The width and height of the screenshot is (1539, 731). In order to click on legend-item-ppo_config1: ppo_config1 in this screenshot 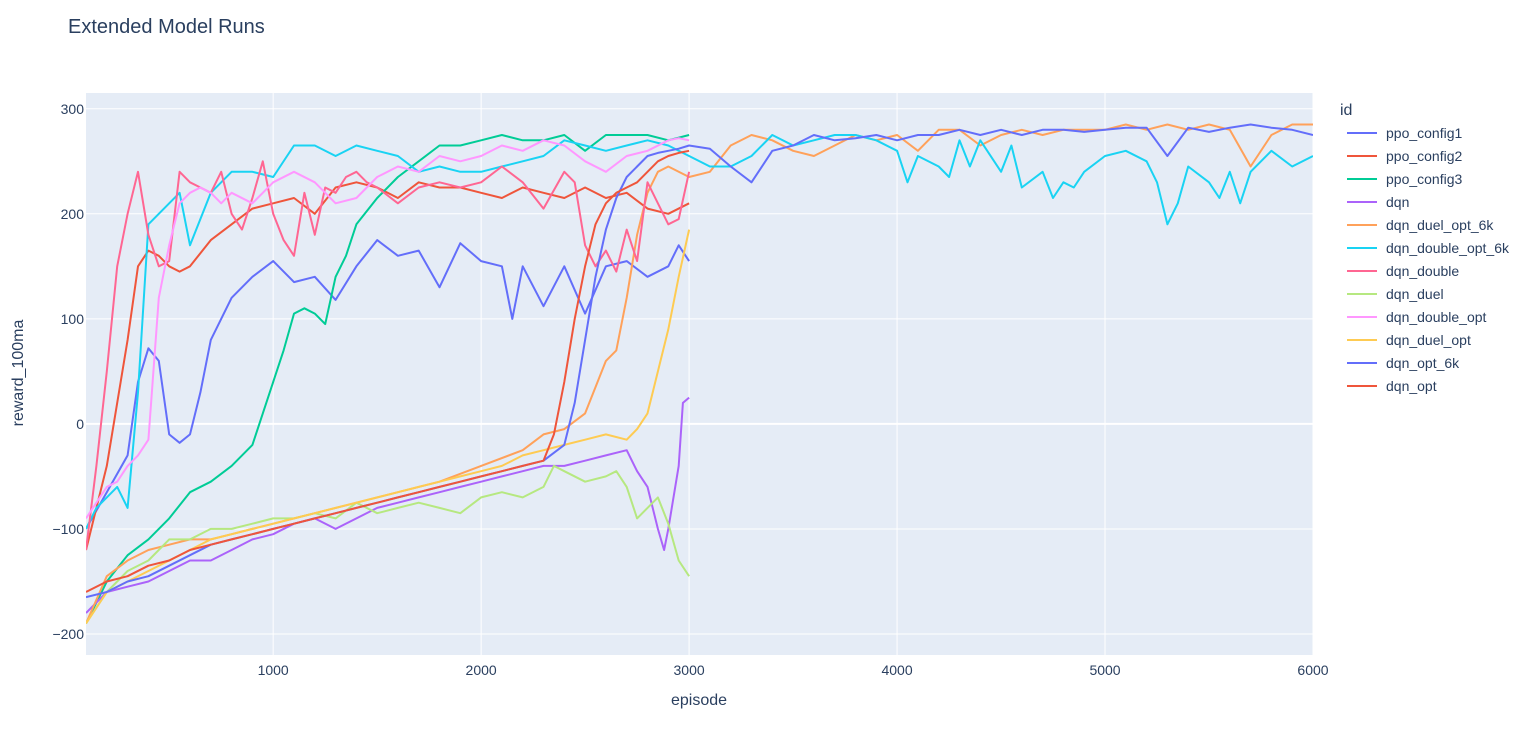, I will do `click(1405, 133)`.